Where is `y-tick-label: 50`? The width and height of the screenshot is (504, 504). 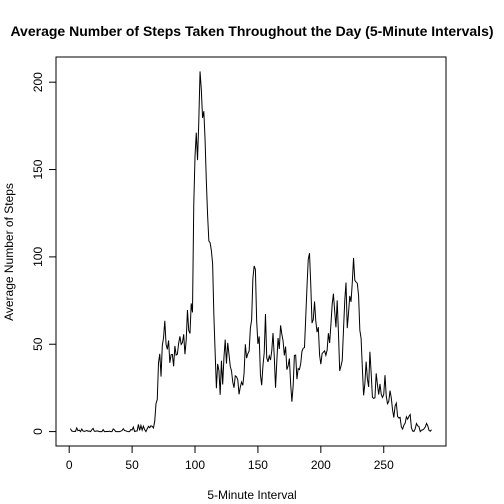
y-tick-label: 50 is located at coordinates (38, 344).